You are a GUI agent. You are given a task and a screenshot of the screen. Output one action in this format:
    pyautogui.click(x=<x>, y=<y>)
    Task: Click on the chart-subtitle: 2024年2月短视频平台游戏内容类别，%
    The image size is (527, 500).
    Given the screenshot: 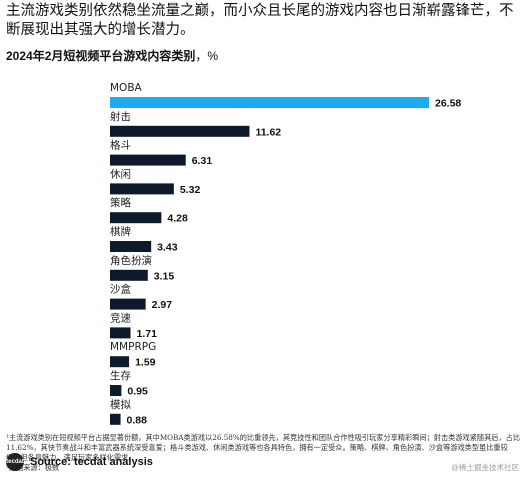 What is the action you would take?
    pyautogui.click(x=112, y=55)
    